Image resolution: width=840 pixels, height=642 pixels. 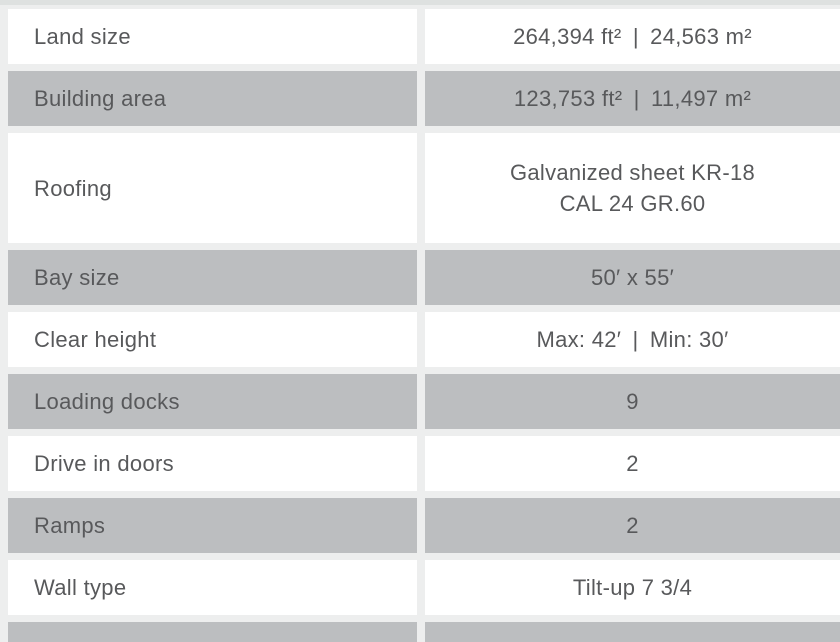 I want to click on row-label: Land size, so click(x=212, y=36).